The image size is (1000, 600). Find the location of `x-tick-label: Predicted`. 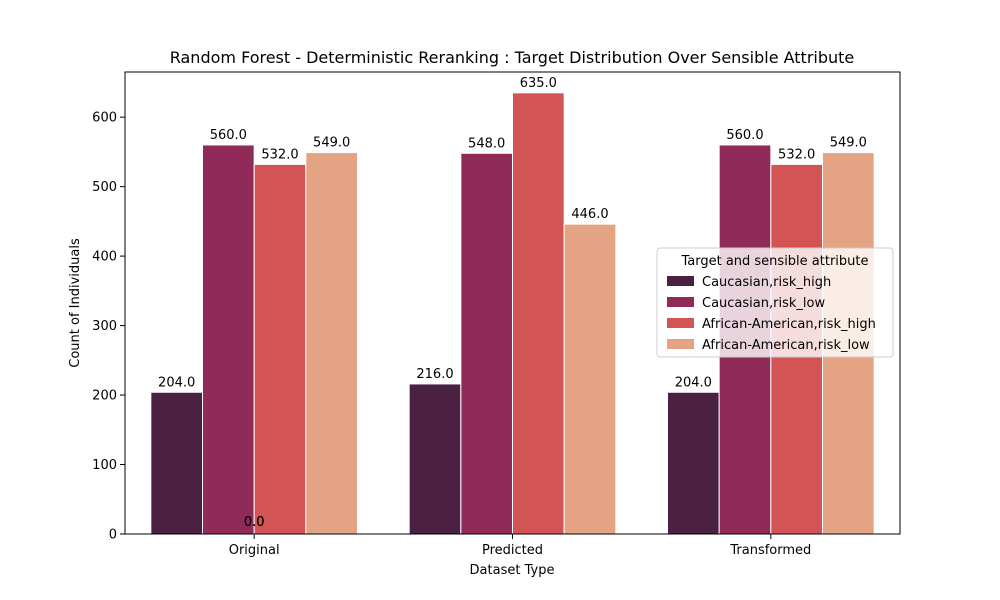

x-tick-label: Predicted is located at coordinates (512, 550).